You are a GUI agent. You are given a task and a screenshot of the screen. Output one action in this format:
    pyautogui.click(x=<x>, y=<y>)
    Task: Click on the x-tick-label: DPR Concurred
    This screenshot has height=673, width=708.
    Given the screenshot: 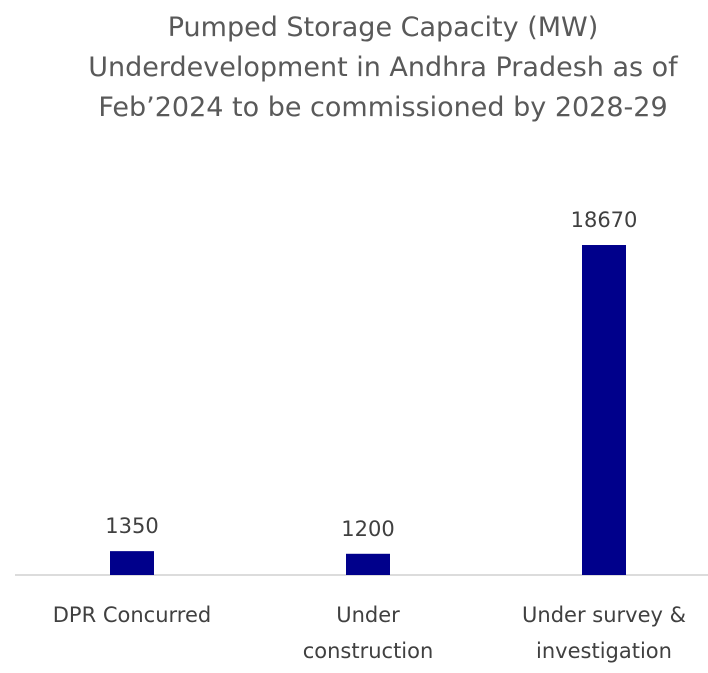 What is the action you would take?
    pyautogui.click(x=132, y=615)
    